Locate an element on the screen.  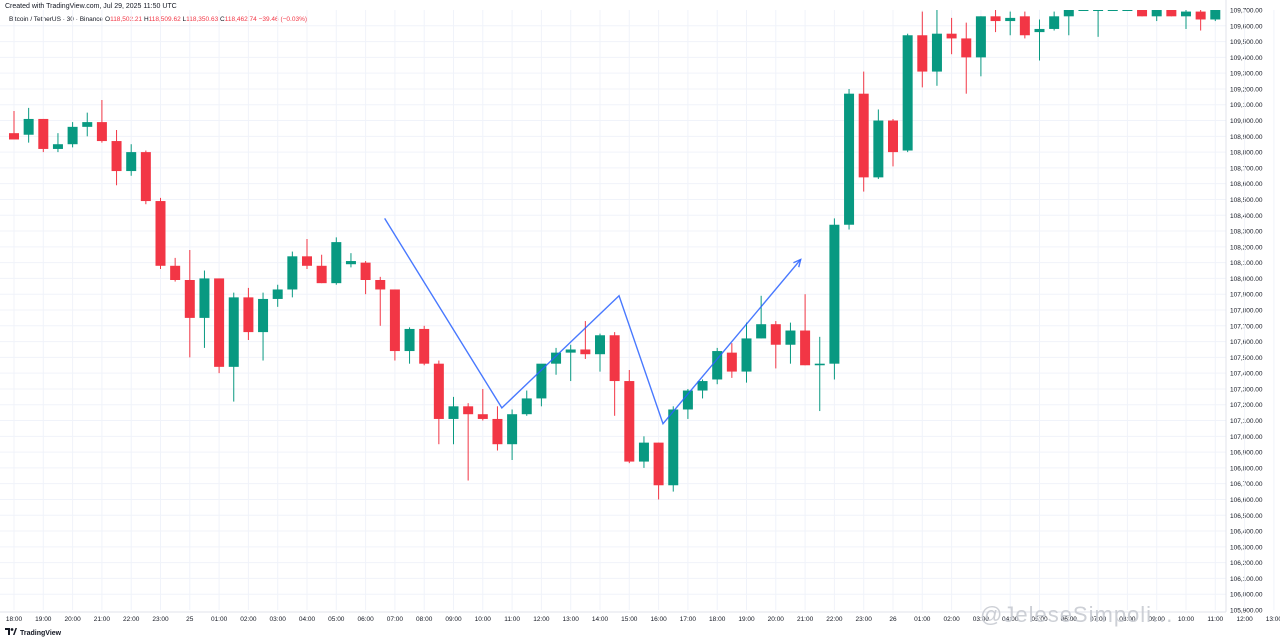
symbol-name: Bitcoin / TetherUS · 30 · Binance is located at coordinates (56, 19).